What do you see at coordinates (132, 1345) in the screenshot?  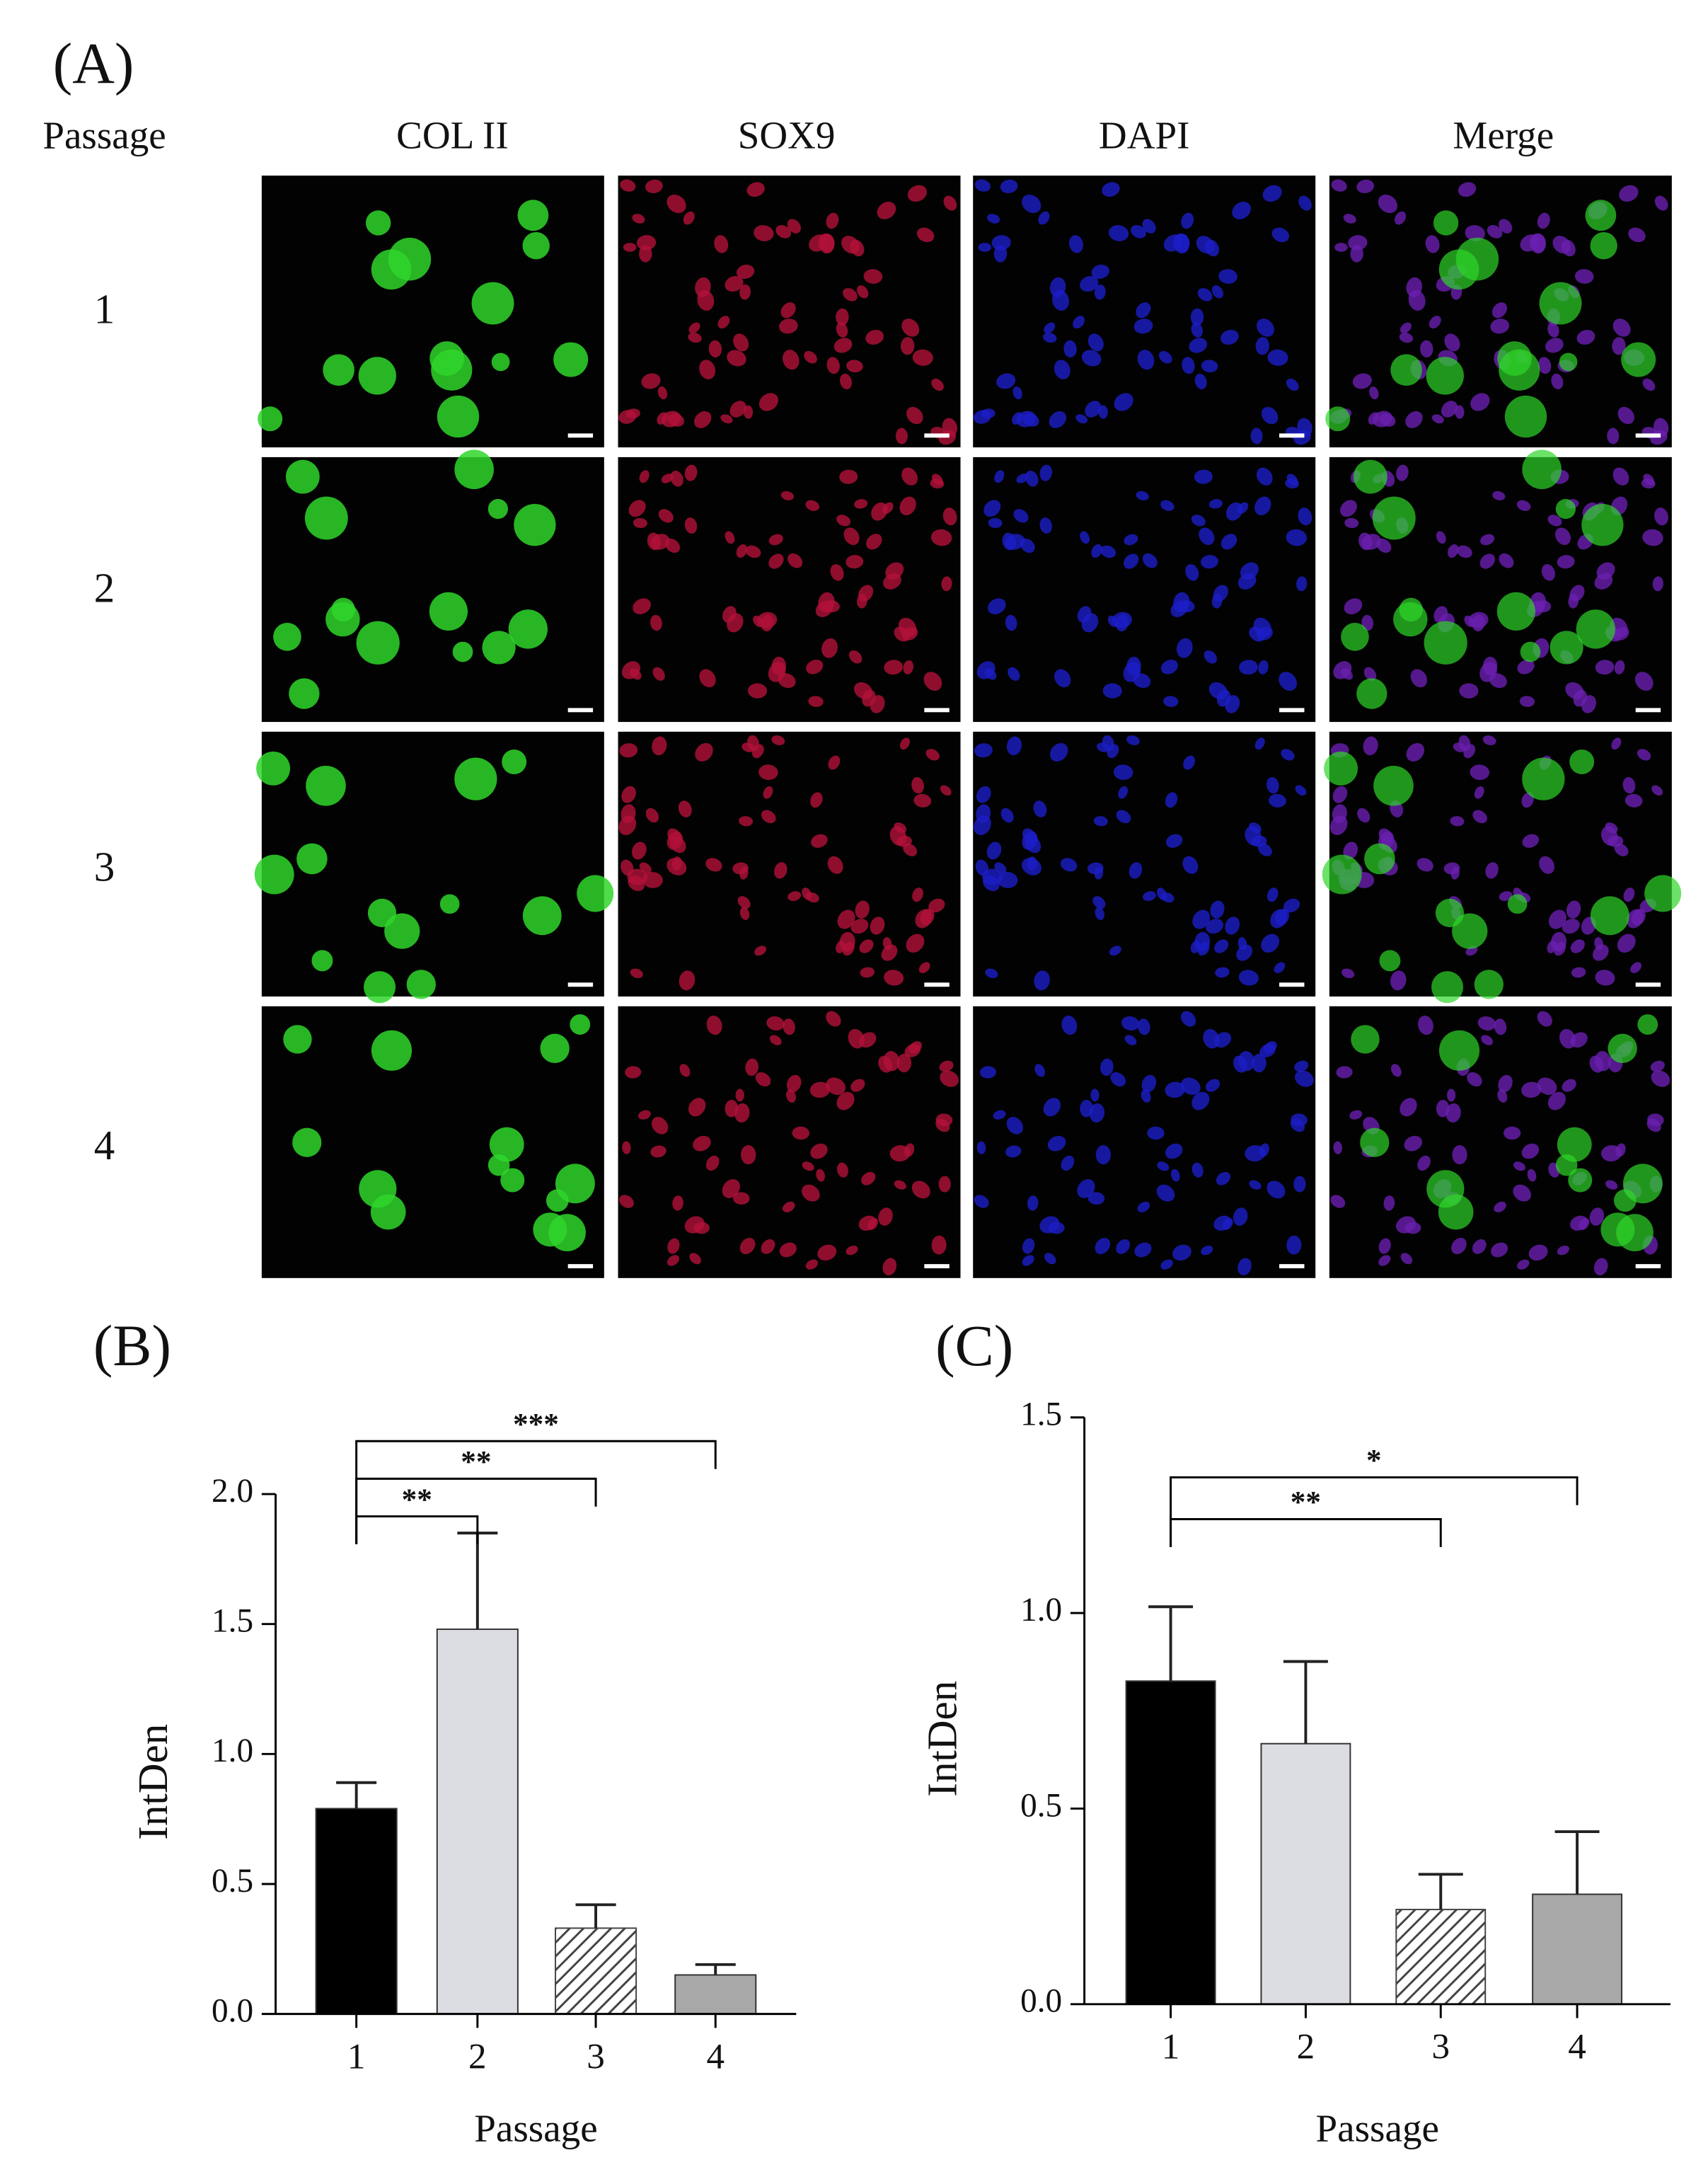 I see `panel-label: (B)` at bounding box center [132, 1345].